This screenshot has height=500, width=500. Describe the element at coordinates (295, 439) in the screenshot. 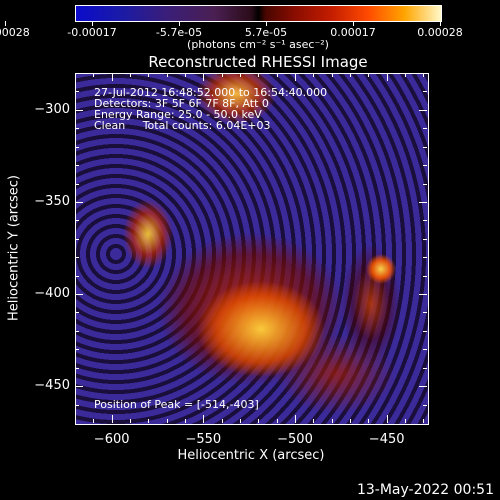

I see `x-tick-label: −500` at that location.